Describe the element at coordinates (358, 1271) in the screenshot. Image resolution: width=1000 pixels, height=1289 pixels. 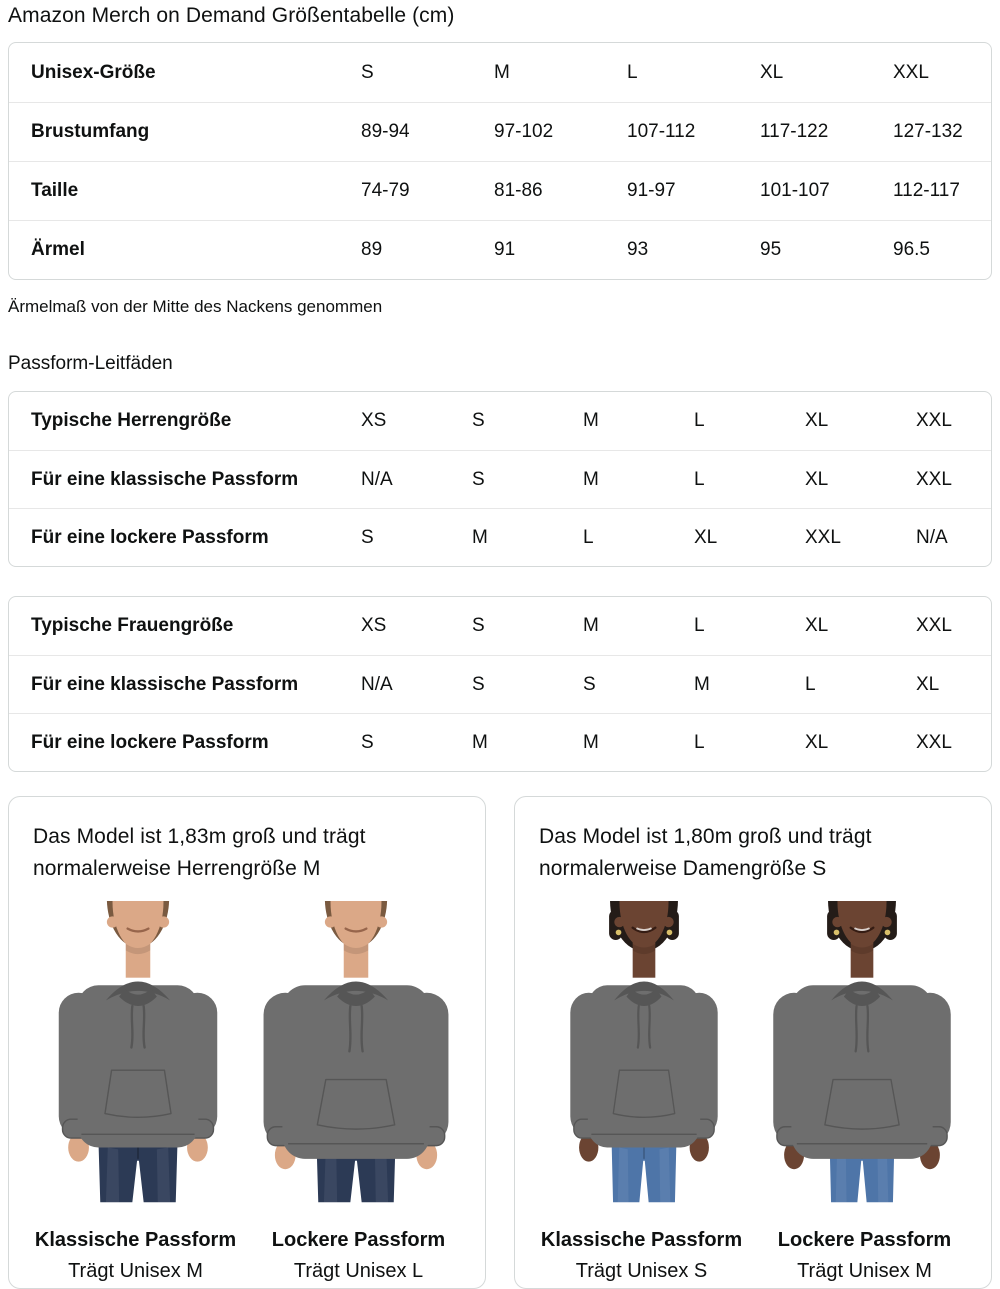
I see `size-worn-label: Trägt Unisex L` at that location.